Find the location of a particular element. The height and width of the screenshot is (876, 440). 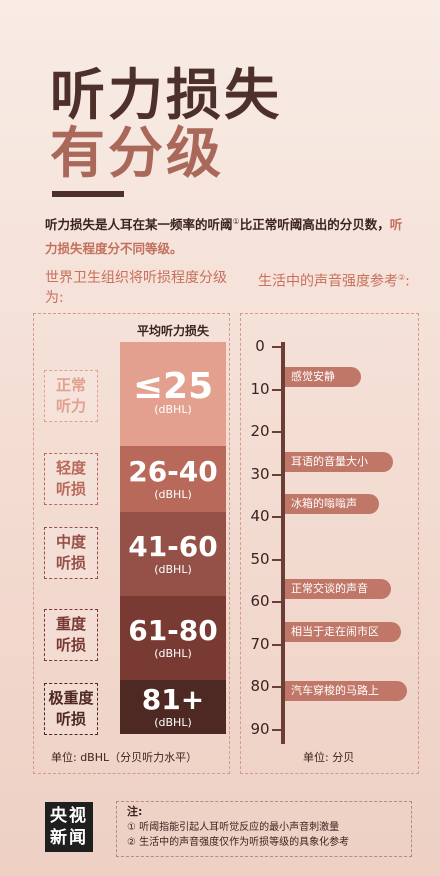

sound-scale-line is located at coordinates (283, 543).